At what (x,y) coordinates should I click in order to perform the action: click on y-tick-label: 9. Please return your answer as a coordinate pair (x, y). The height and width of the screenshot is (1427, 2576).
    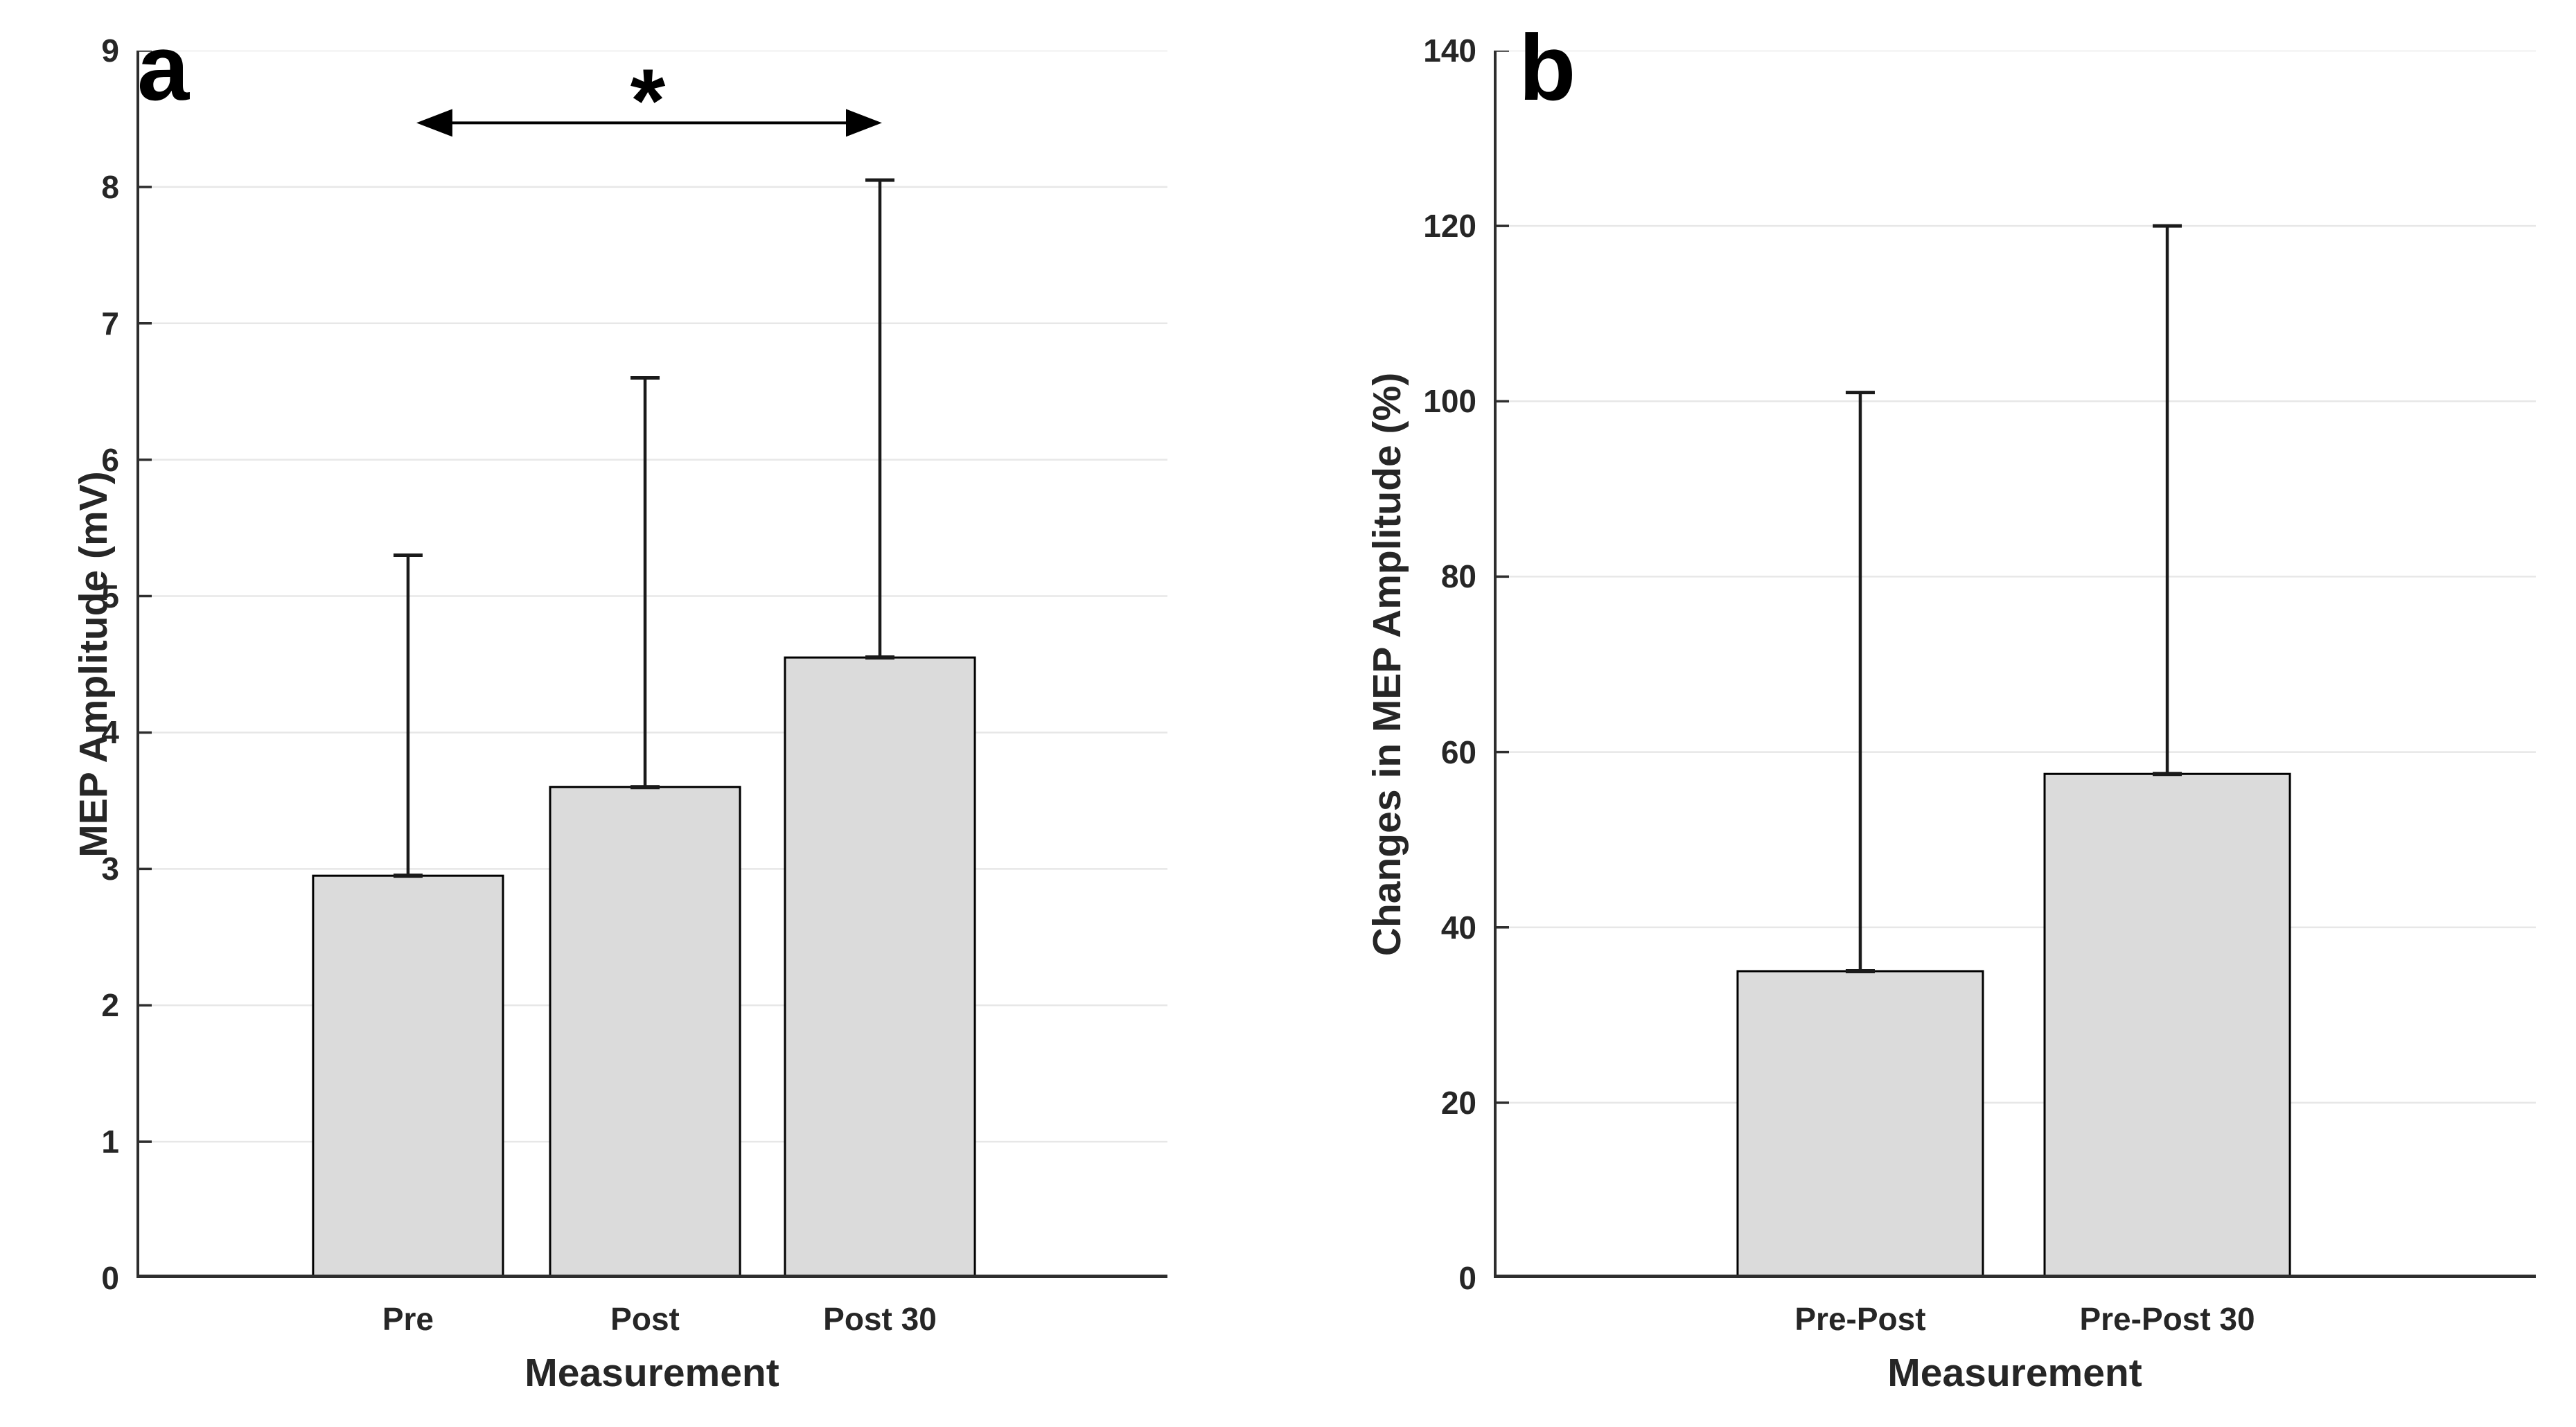
    Looking at the image, I should click on (110, 51).